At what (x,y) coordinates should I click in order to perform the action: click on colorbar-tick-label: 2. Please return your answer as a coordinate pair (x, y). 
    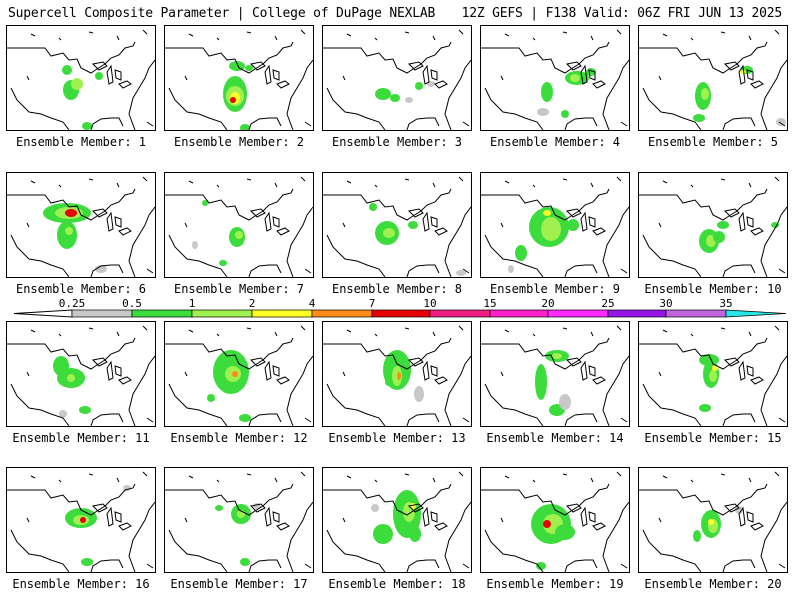
    Looking at the image, I should click on (252, 303).